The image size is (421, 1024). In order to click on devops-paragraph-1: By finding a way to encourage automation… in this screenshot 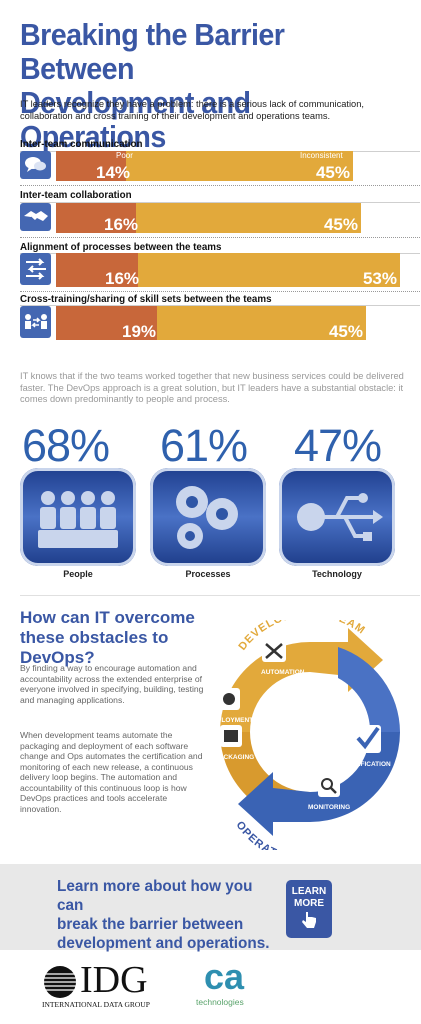, I will do `click(112, 684)`.